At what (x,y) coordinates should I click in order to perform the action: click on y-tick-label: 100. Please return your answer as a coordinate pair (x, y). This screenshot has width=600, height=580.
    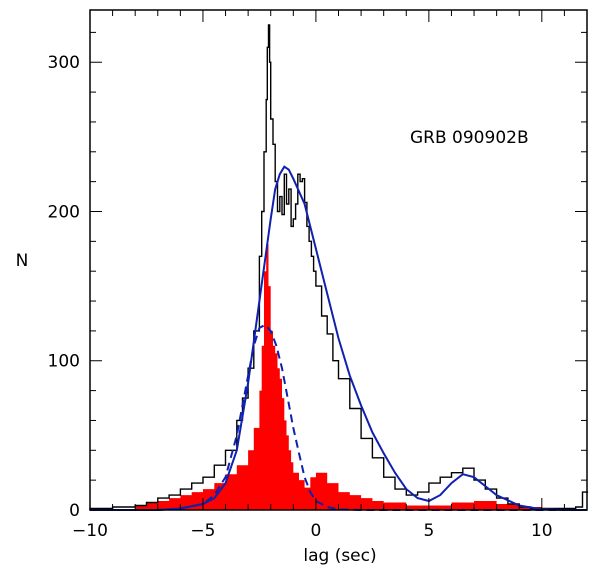
    Looking at the image, I should click on (64, 362).